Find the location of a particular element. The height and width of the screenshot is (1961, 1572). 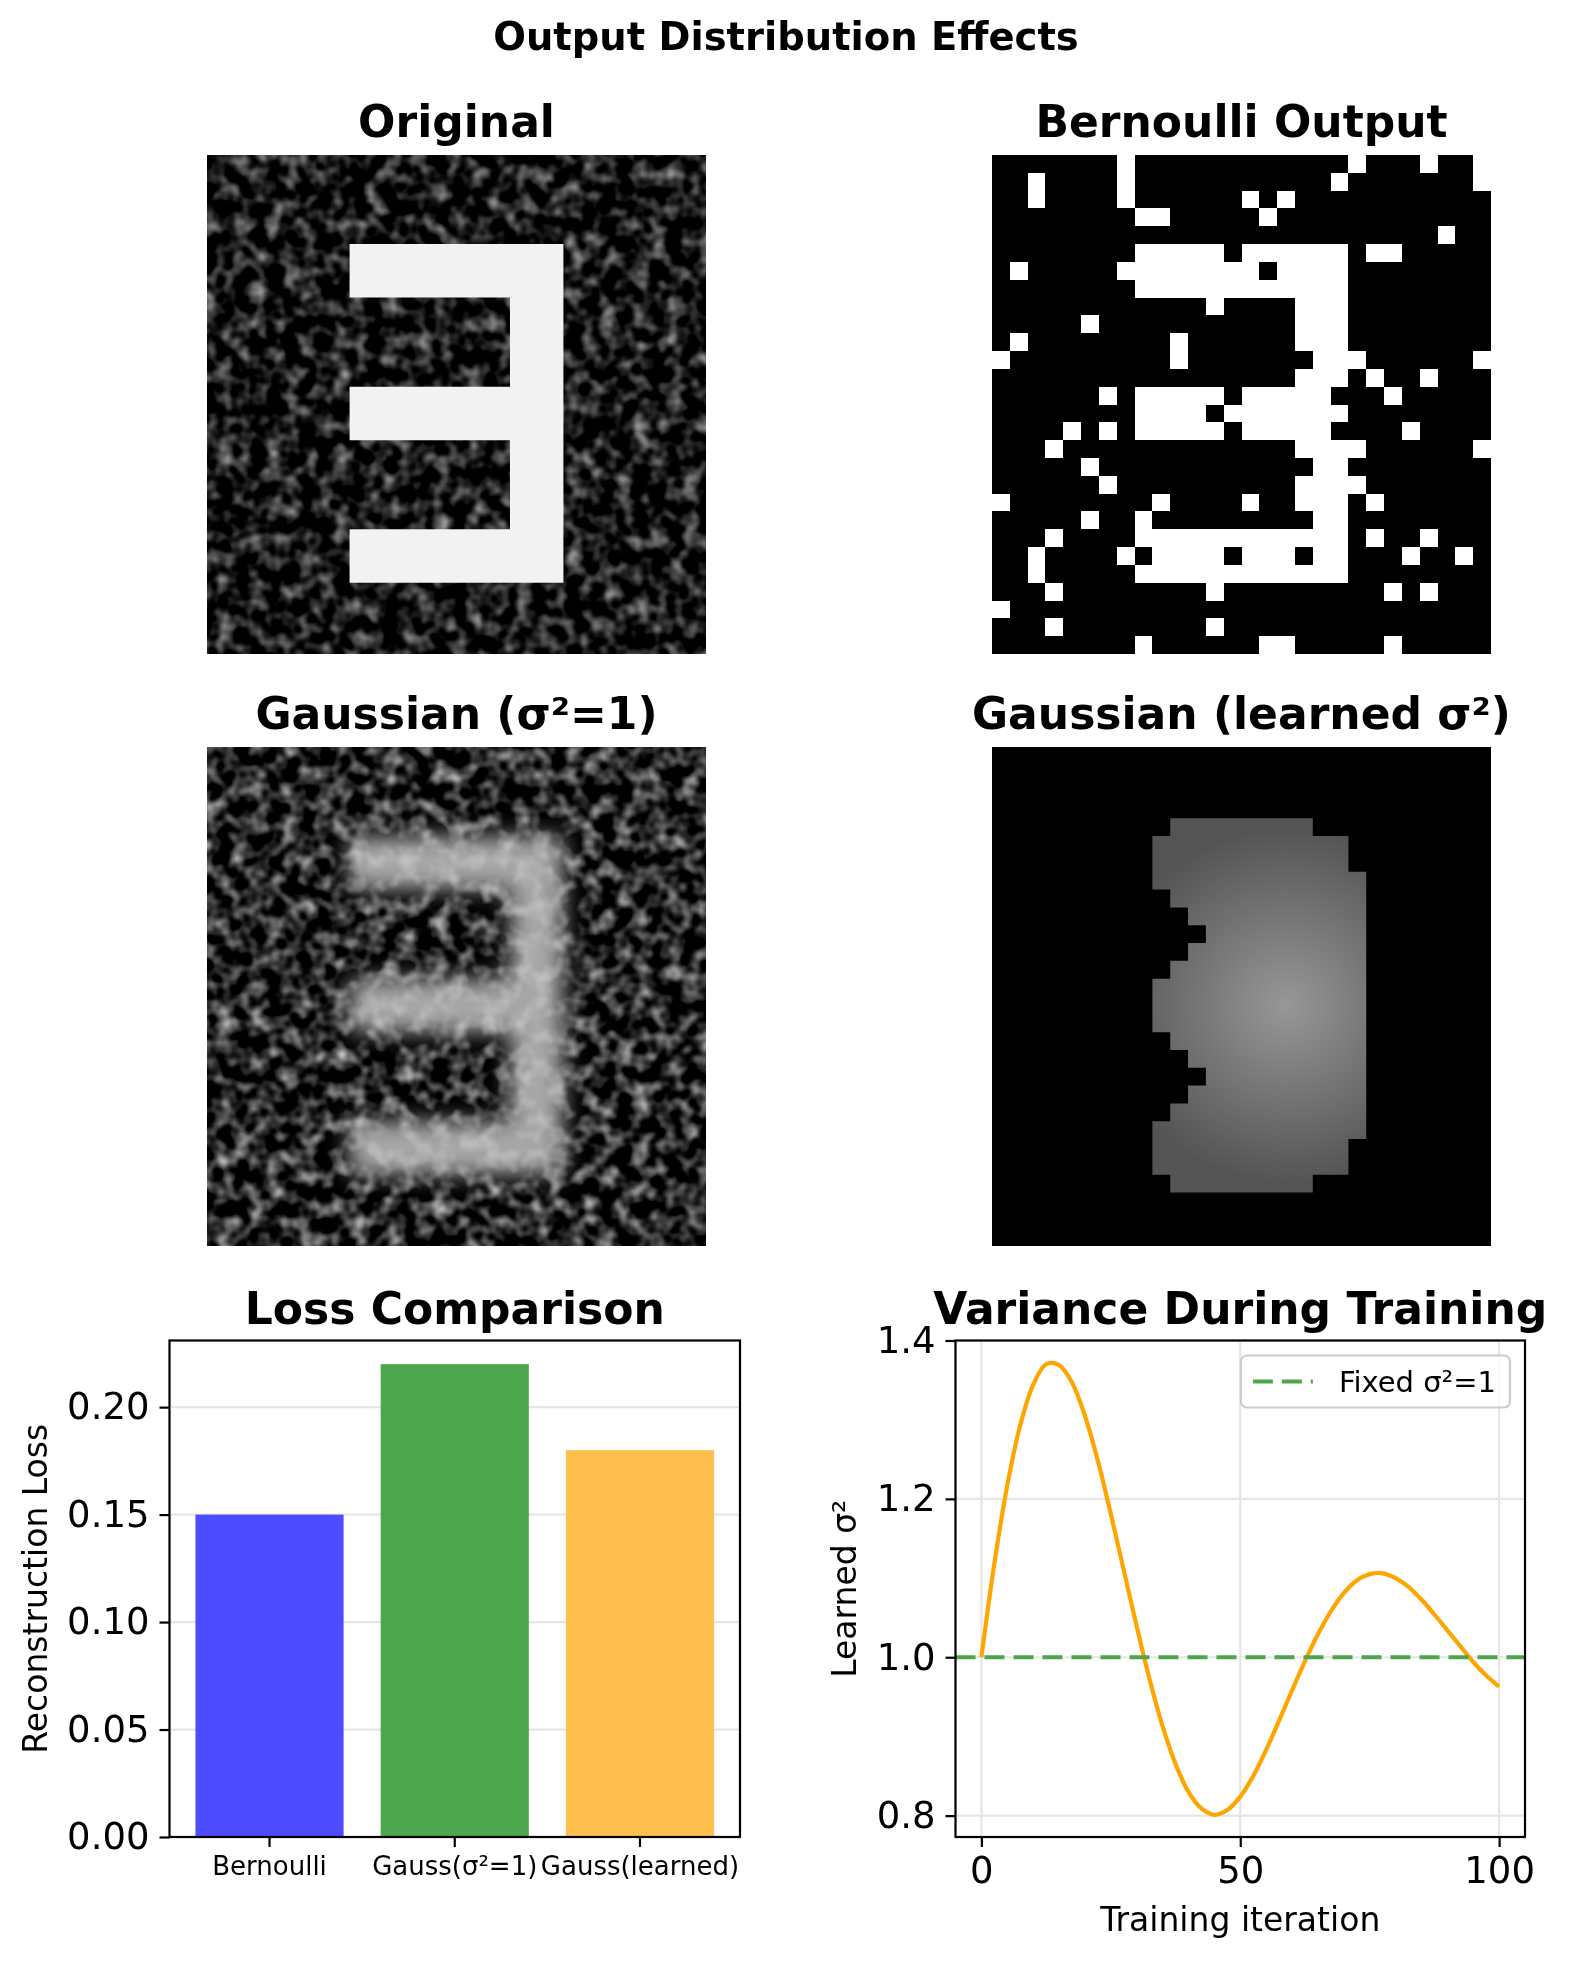

y-tick-label: 0.8 is located at coordinates (906, 1815).